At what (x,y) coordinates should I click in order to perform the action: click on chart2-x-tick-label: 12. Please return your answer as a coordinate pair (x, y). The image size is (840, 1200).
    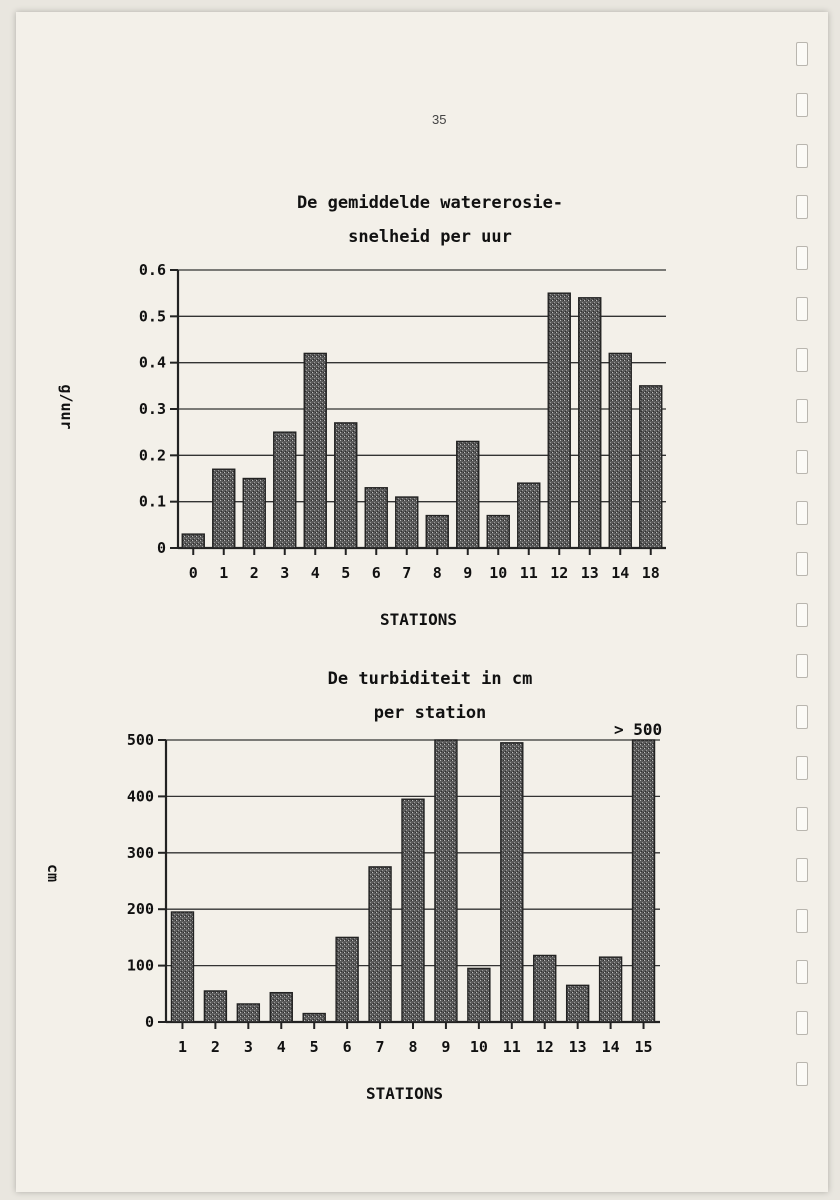
    Looking at the image, I should click on (545, 1047).